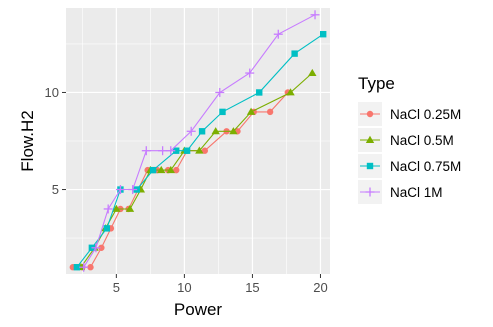 This screenshot has width=493, height=327. Describe the element at coordinates (376, 83) in the screenshot. I see `legend-title: Type` at that location.